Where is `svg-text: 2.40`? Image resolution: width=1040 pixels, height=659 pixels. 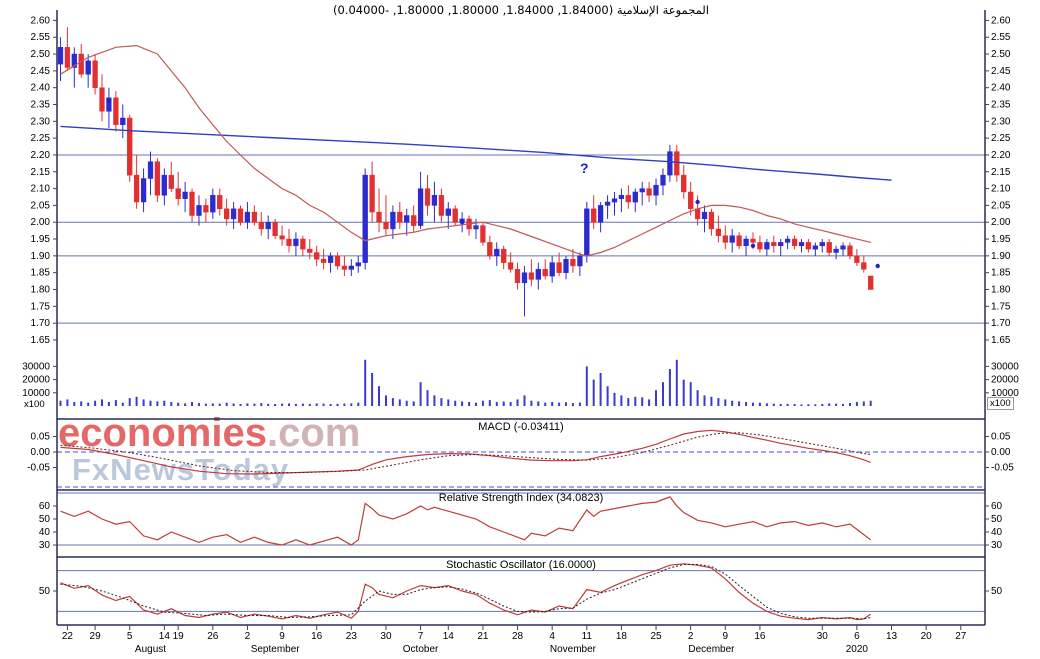
svg-text: 2.40 is located at coordinates (41, 88).